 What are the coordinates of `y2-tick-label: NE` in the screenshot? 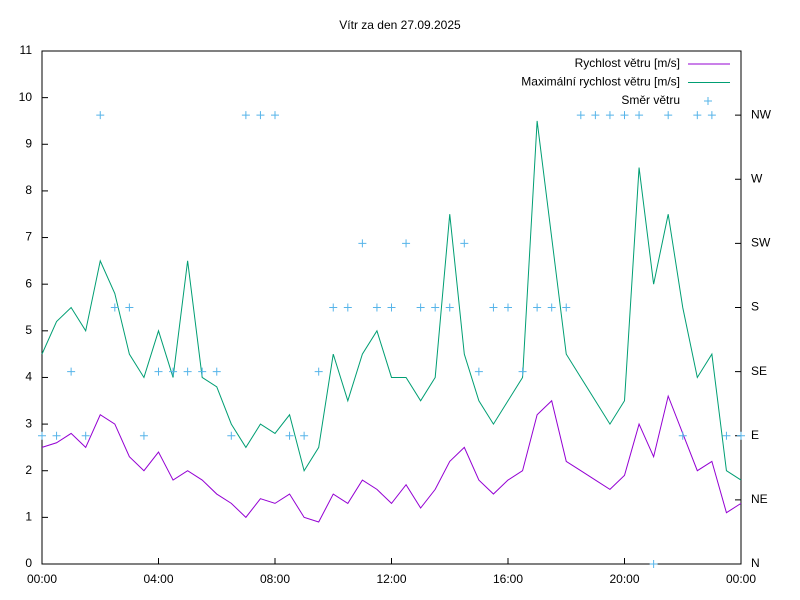 It's located at (759, 499).